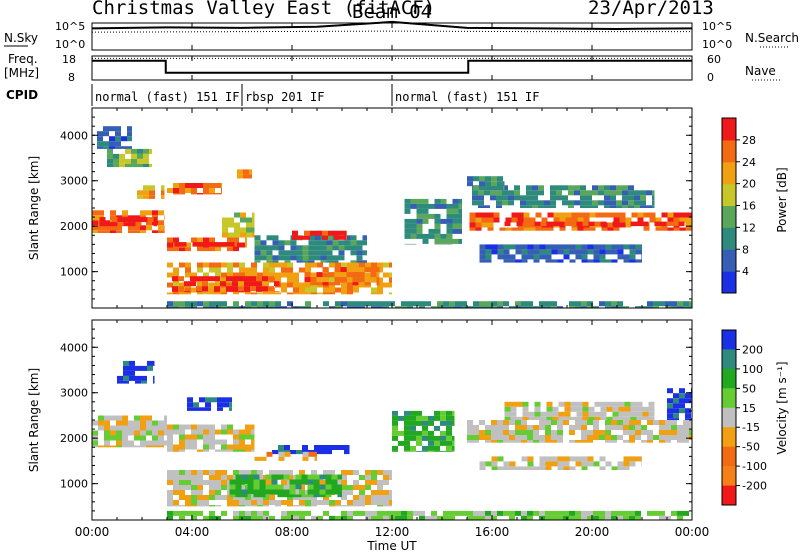  I want to click on colorbar-tick-label: 16, so click(749, 206).